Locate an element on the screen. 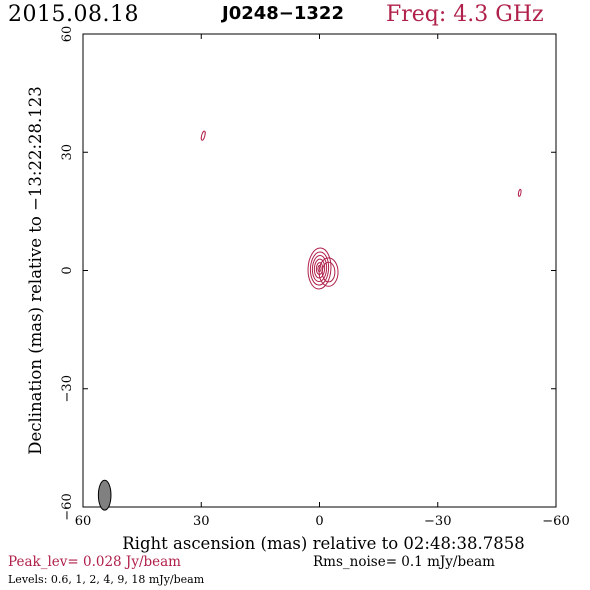 The image size is (590, 590). y-tick-label: 30 is located at coordinates (67, 152).